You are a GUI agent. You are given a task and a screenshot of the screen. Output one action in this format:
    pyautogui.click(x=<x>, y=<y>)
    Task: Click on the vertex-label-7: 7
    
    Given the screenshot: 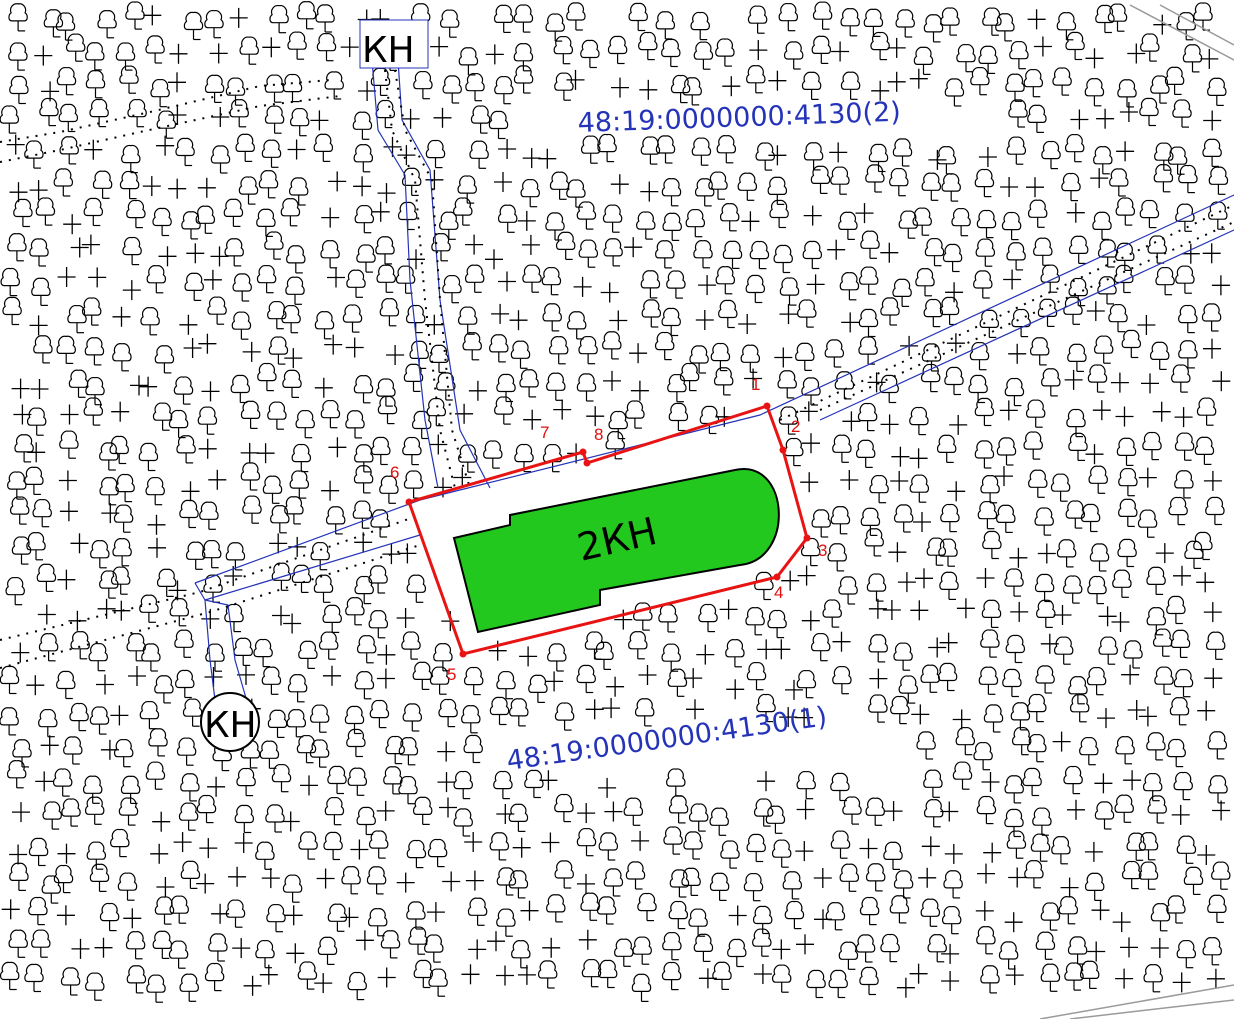 What is the action you would take?
    pyautogui.click(x=544, y=432)
    